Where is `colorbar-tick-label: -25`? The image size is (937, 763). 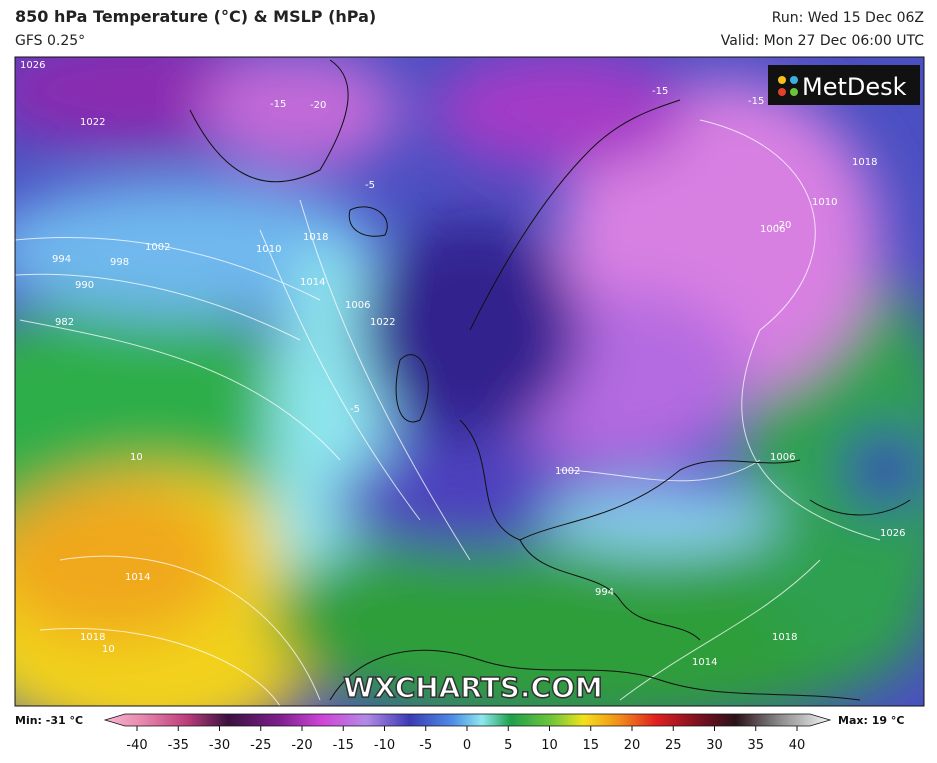 colorbar-tick-label: -25 is located at coordinates (260, 745).